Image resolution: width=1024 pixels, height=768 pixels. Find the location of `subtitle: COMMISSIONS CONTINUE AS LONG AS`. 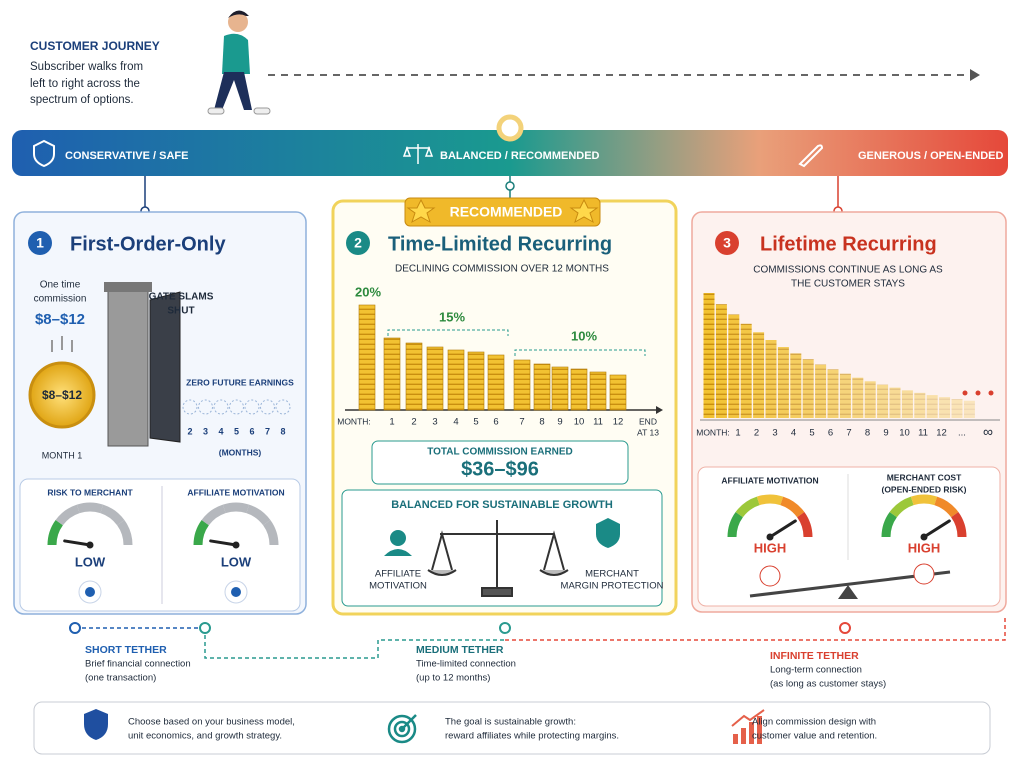

subtitle: COMMISSIONS CONTINUE AS LONG AS is located at coordinates (848, 270).